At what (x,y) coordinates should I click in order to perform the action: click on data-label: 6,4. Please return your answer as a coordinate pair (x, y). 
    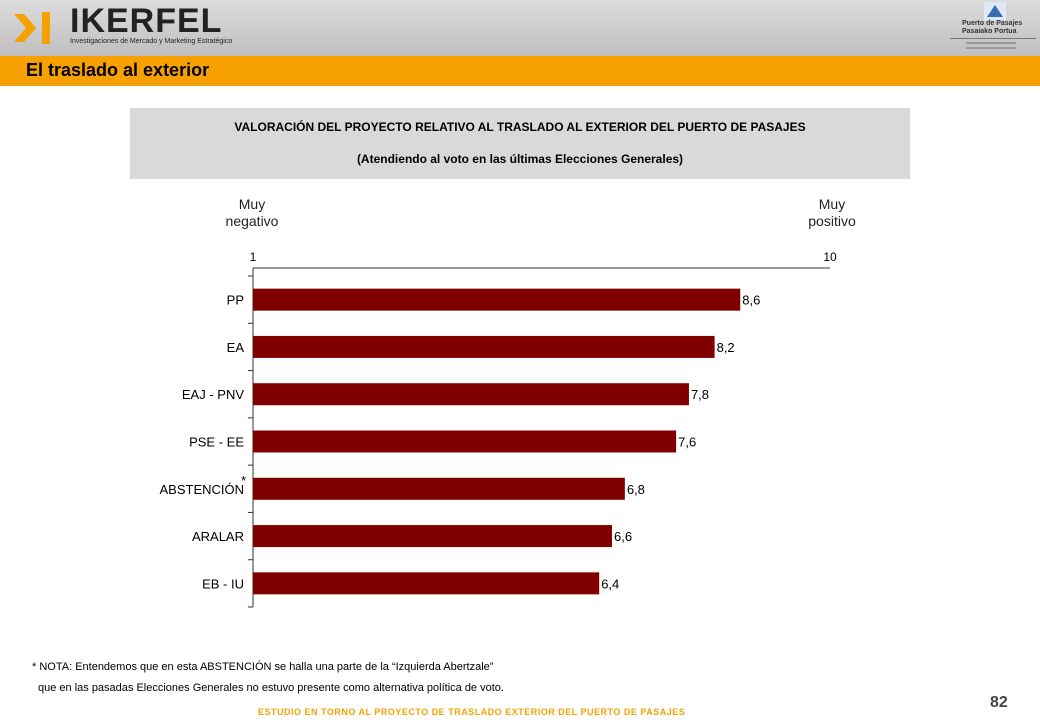
    Looking at the image, I should click on (610, 583).